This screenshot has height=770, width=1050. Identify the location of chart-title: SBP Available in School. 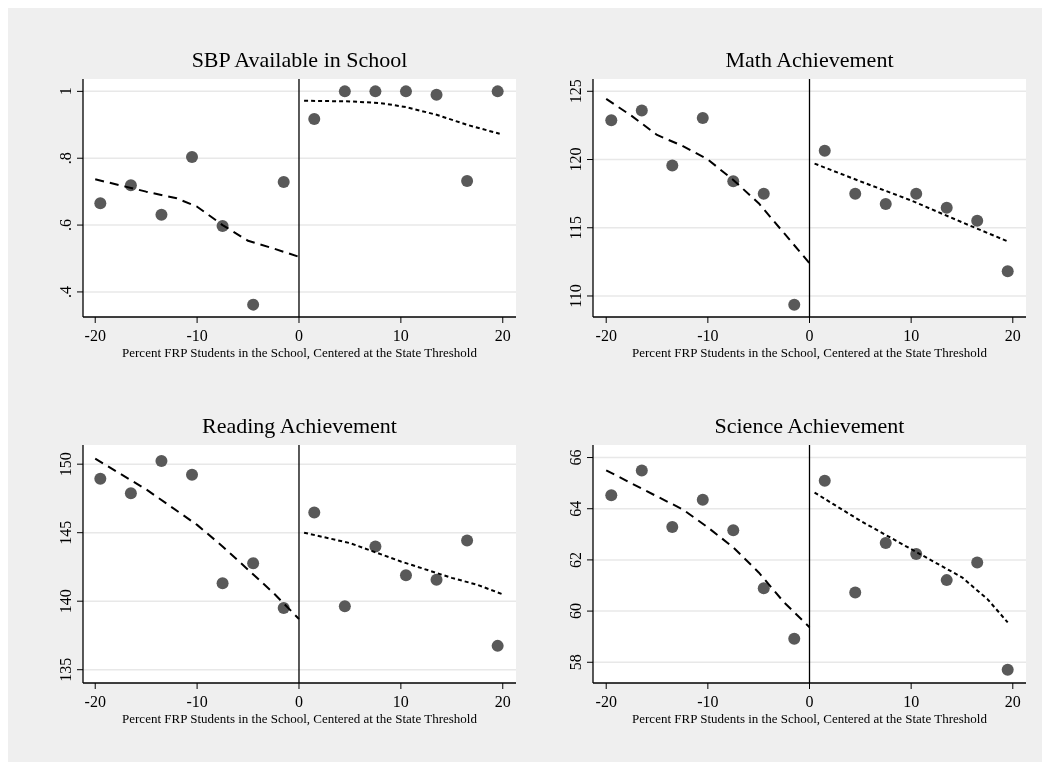
(299, 59).